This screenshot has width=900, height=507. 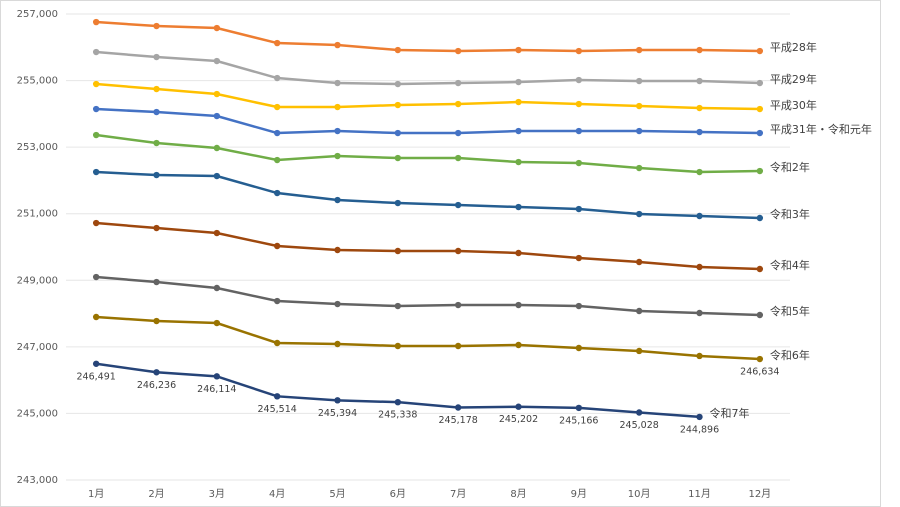 What do you see at coordinates (96, 376) in the screenshot?
I see `data-label: 246,491` at bounding box center [96, 376].